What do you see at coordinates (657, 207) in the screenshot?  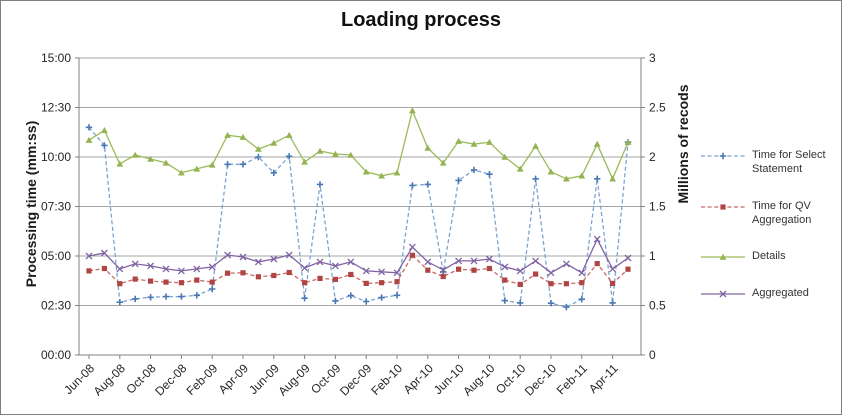 I see `right-axis-tick-label: 1.5` at bounding box center [657, 207].